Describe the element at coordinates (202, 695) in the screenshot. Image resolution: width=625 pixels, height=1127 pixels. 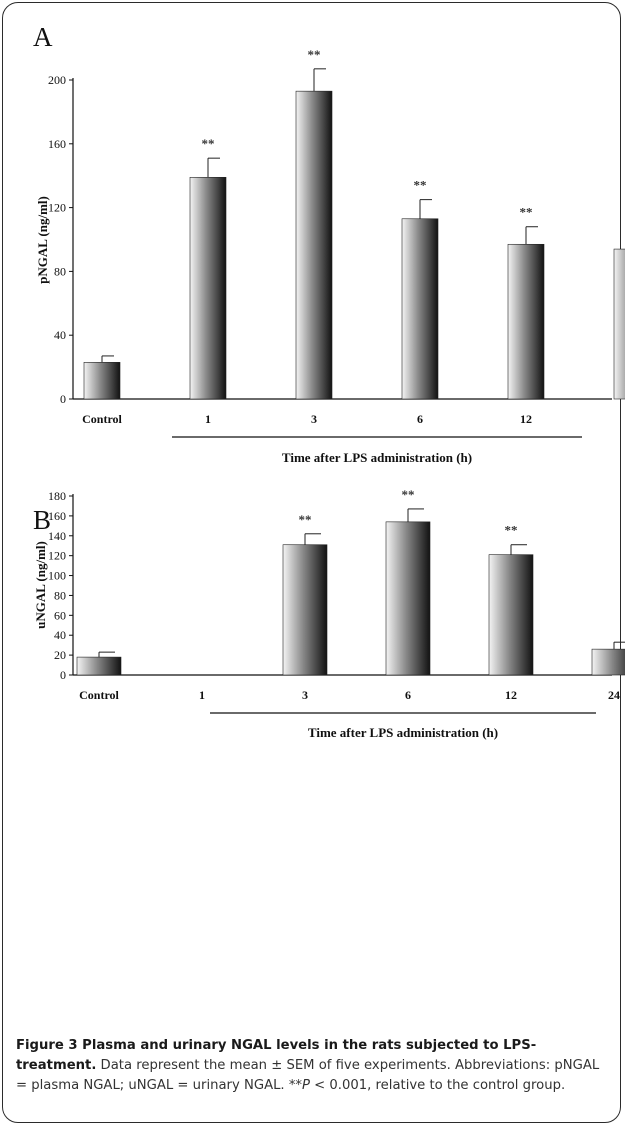
I see `x-tick-label-b: 1` at that location.